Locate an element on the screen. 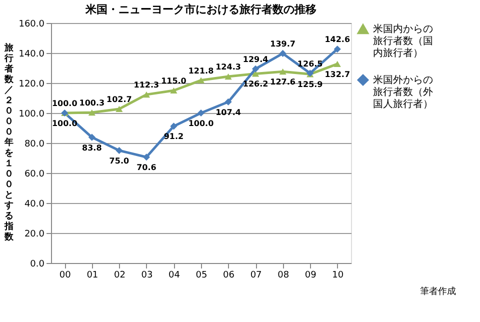 The image size is (480, 322). y-tick-label: 80.0 is located at coordinates (34, 145).